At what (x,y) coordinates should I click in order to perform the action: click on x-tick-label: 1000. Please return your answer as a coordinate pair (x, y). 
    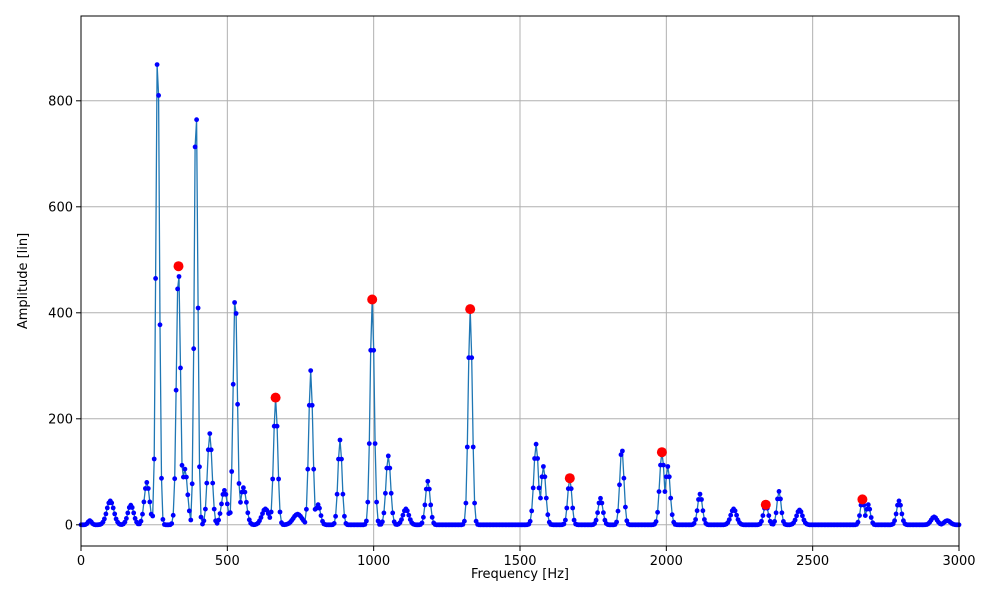
    Looking at the image, I should click on (373, 561).